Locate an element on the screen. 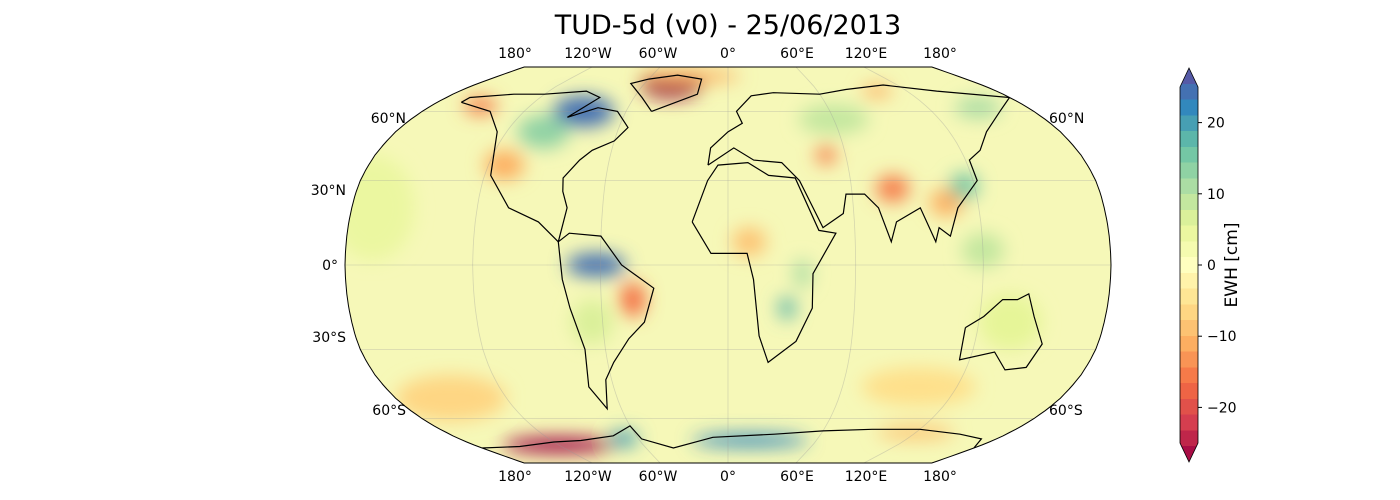 The image size is (1400, 500). map-title: TUD-5d (v0) - 25/06/2013 is located at coordinates (728, 25).